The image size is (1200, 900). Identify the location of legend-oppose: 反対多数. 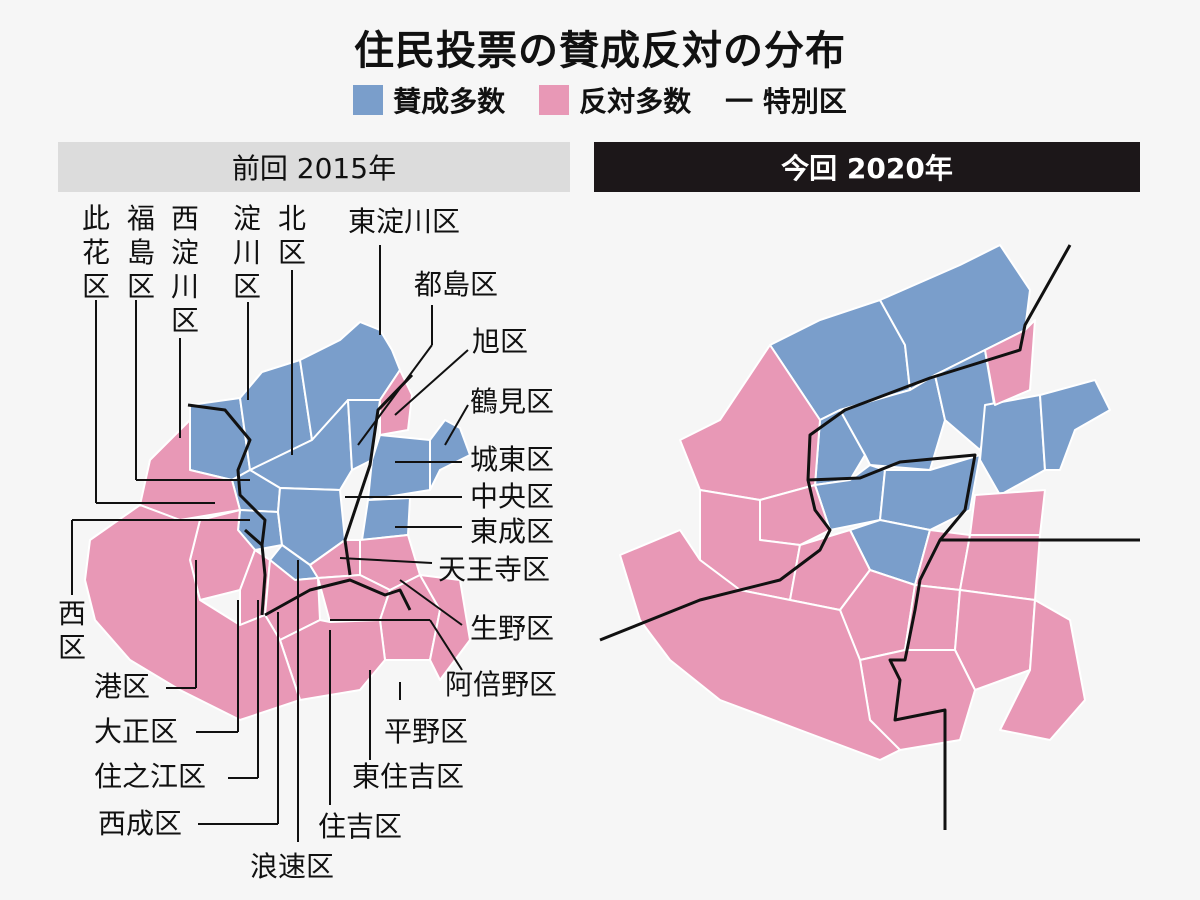
(615, 100).